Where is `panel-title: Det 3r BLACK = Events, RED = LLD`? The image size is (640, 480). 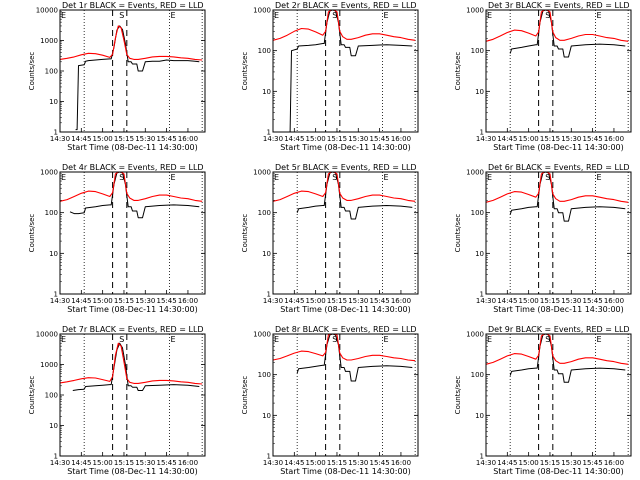 panel-title: Det 3r BLACK = Events, RED = LLD is located at coordinates (559, 5).